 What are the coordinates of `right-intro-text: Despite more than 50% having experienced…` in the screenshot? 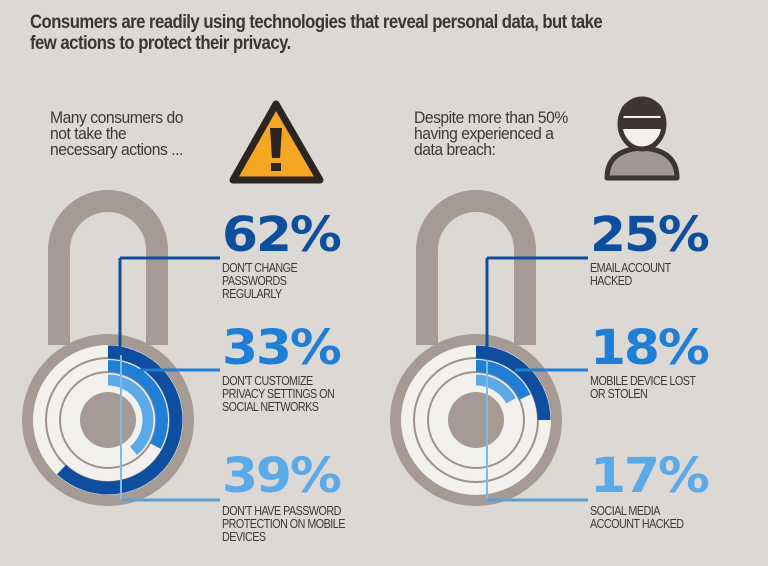 It's located at (491, 133).